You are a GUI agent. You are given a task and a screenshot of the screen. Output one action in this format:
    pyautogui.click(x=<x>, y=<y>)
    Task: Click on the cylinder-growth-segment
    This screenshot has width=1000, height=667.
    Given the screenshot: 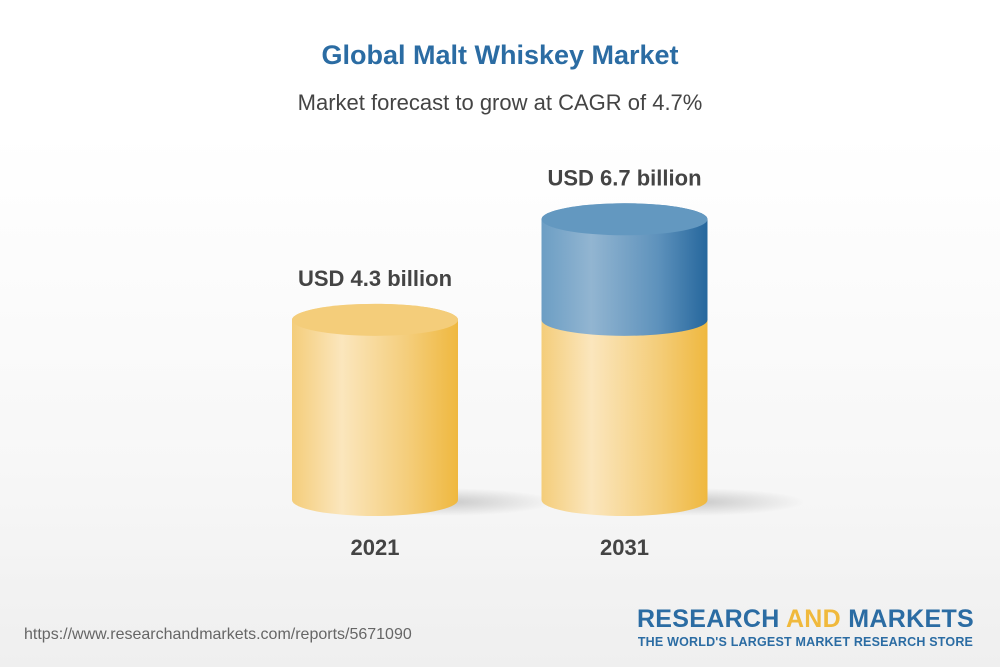 What is the action you would take?
    pyautogui.click(x=624, y=269)
    